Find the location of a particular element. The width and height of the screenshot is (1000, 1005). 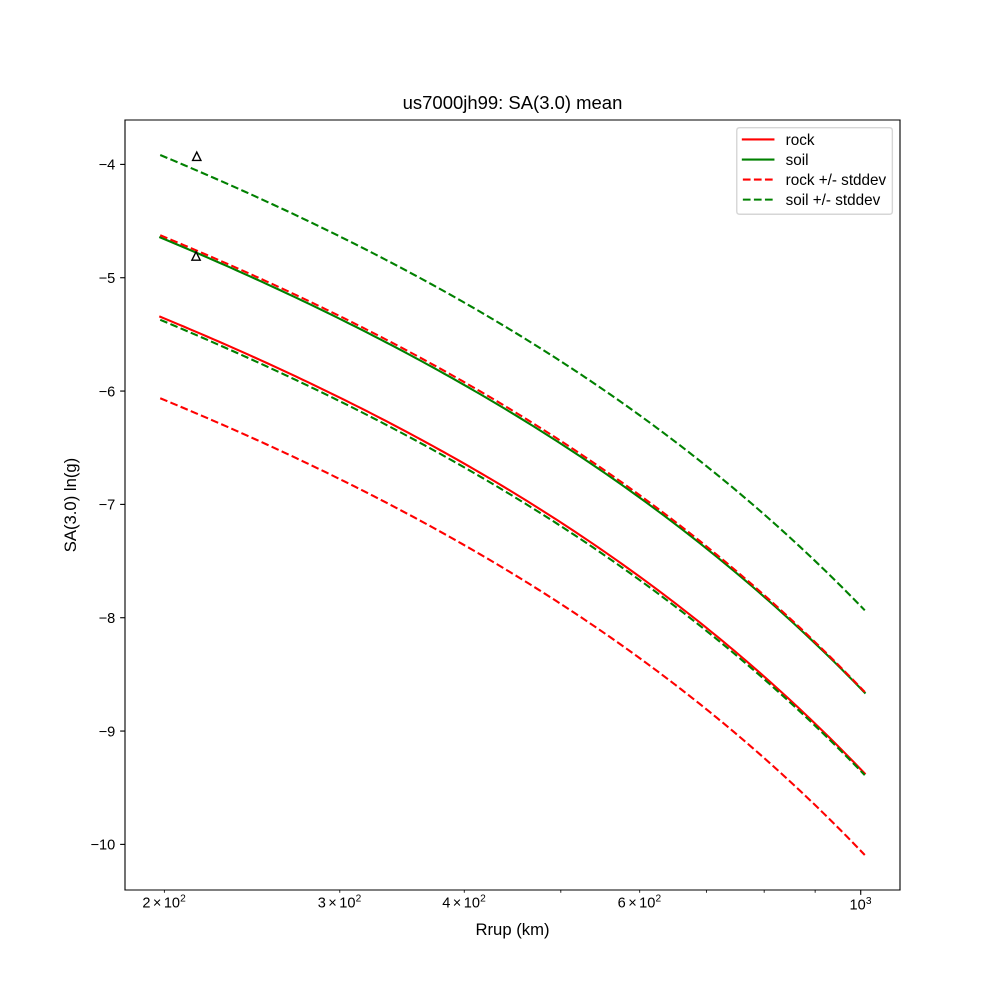

svg-text: −10 is located at coordinates (103, 846).